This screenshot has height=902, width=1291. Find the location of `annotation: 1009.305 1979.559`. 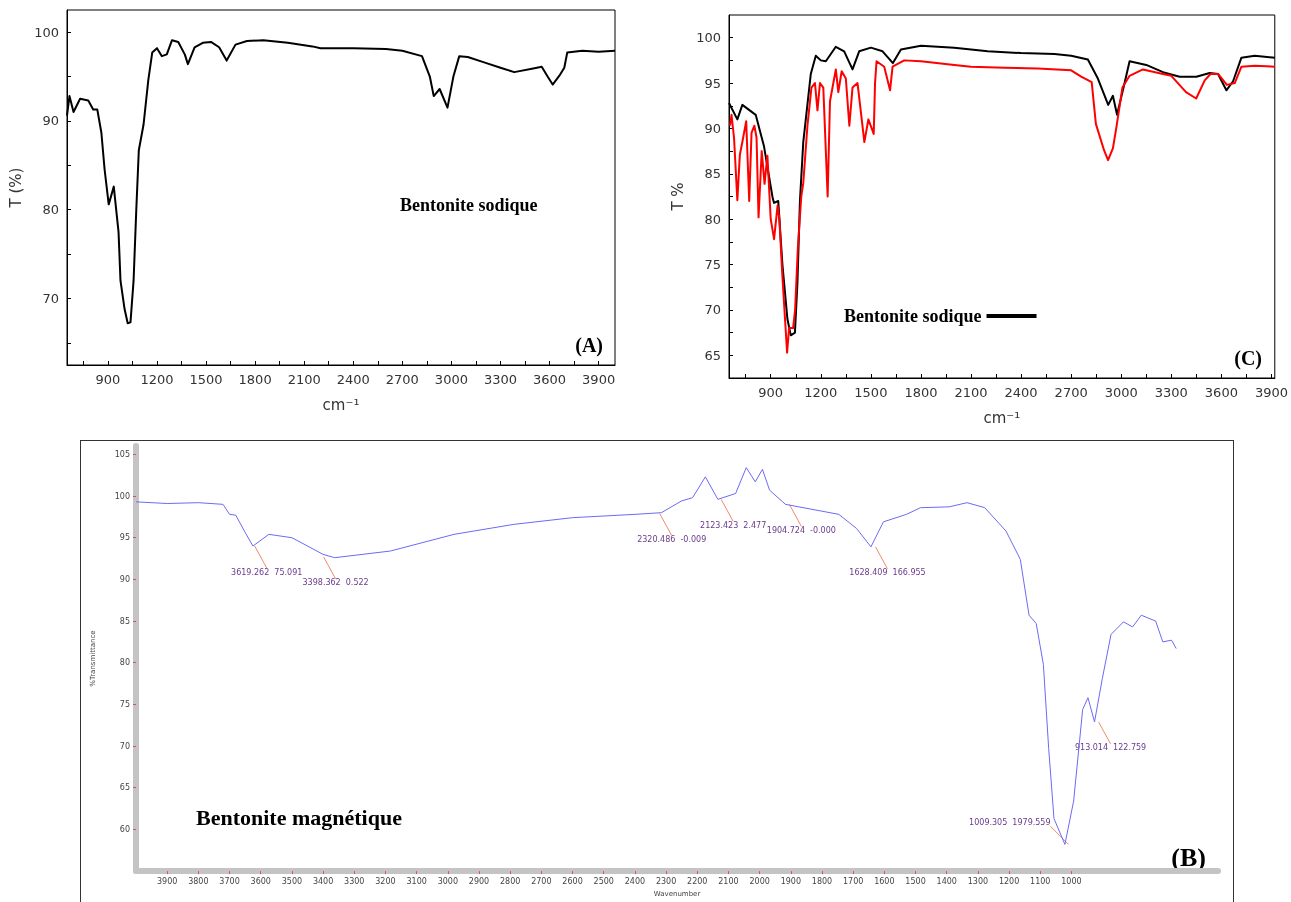

annotation: 1009.305 1979.559 is located at coordinates (1010, 822).